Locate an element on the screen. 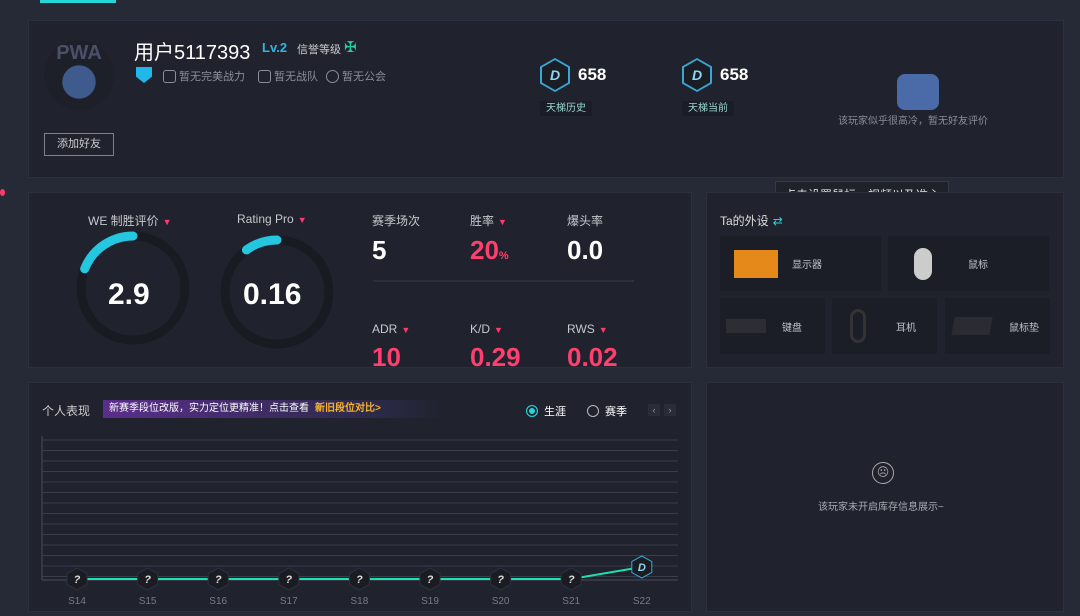 This screenshot has width=1080, height=616. stat-label: 爆头率 is located at coordinates (585, 221).